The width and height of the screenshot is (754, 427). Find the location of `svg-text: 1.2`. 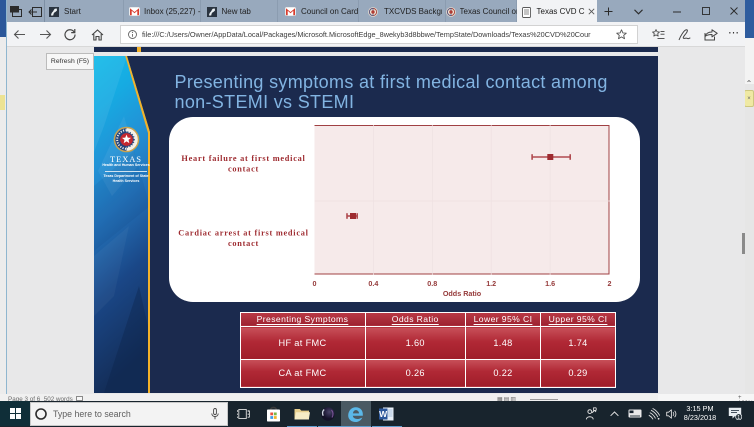

svg-text: 1.2 is located at coordinates (491, 283).